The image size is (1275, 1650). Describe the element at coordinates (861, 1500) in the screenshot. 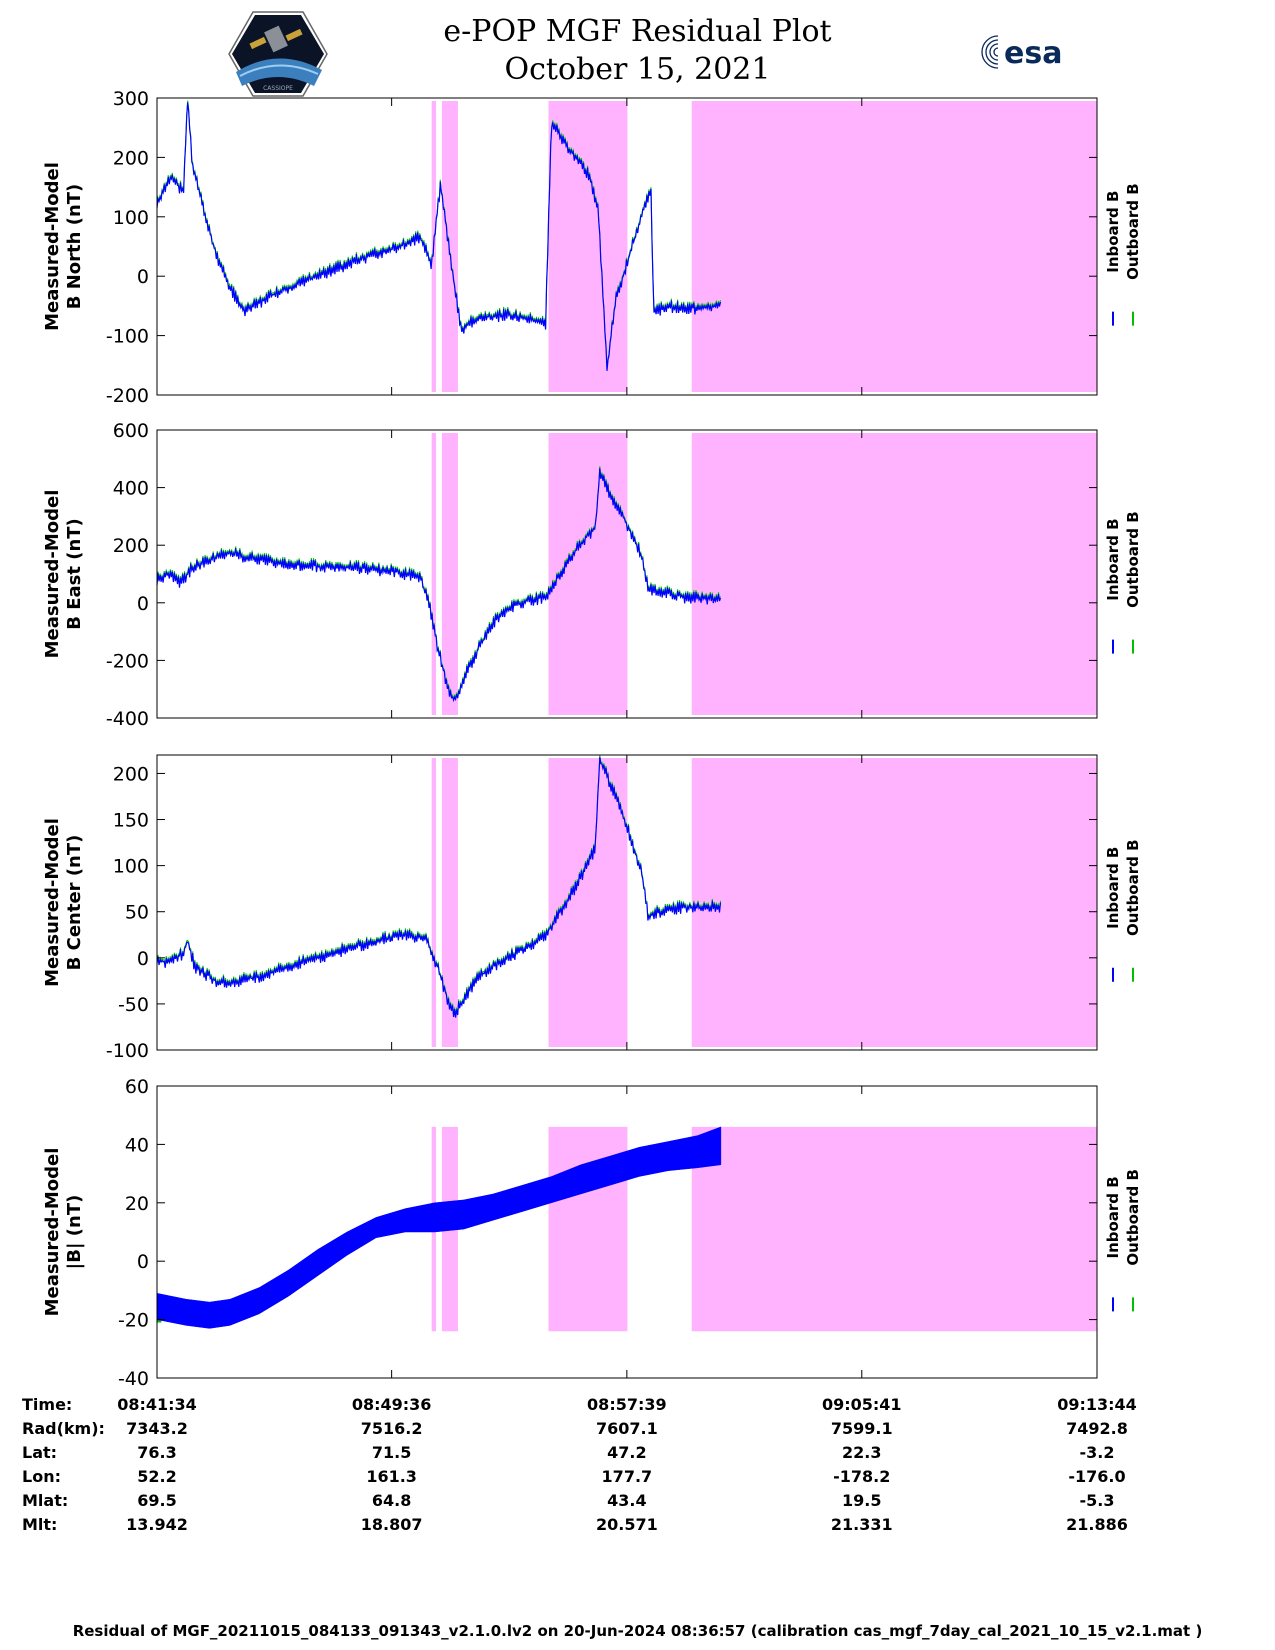

I see `table-cell: 19.5` at that location.